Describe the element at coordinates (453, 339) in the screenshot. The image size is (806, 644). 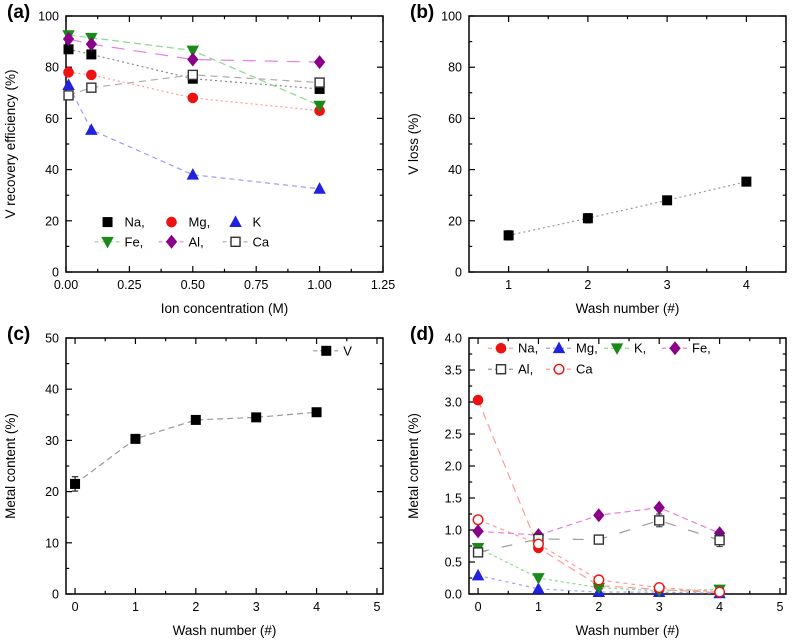
I see `y-tick-label: 4.0` at that location.